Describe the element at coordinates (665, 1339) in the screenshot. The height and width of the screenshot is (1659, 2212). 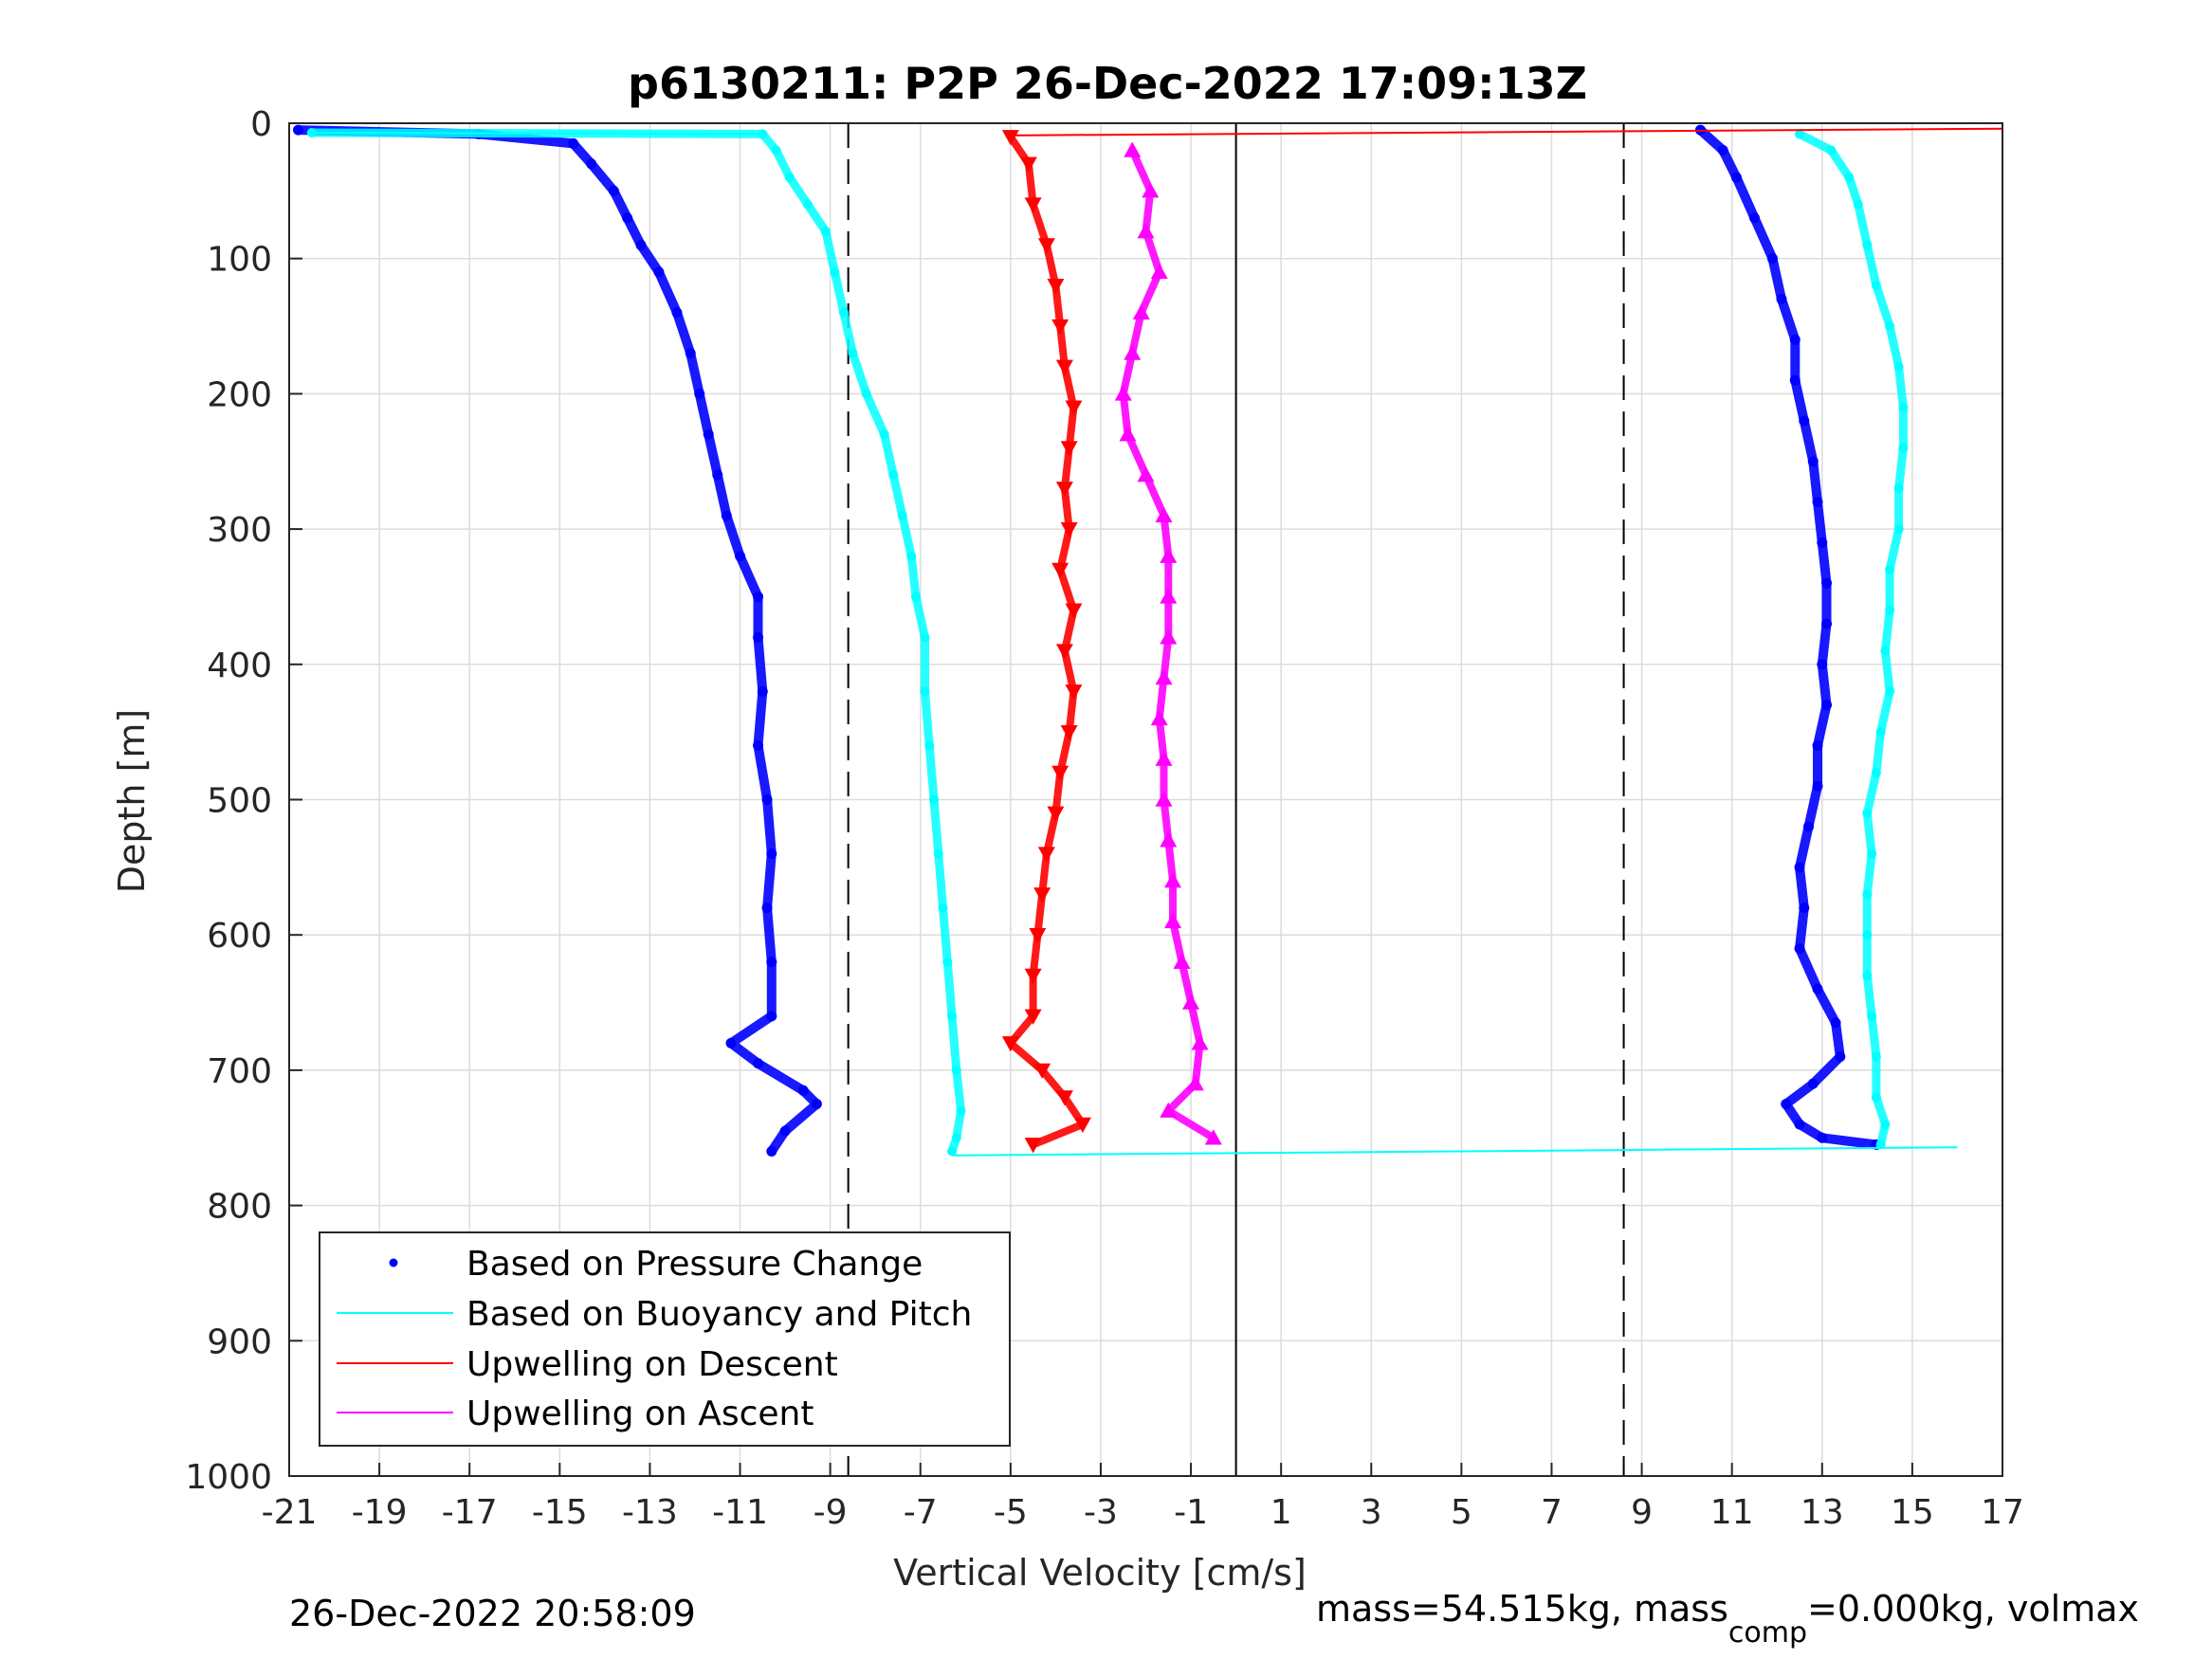
I see `legend-box` at that location.